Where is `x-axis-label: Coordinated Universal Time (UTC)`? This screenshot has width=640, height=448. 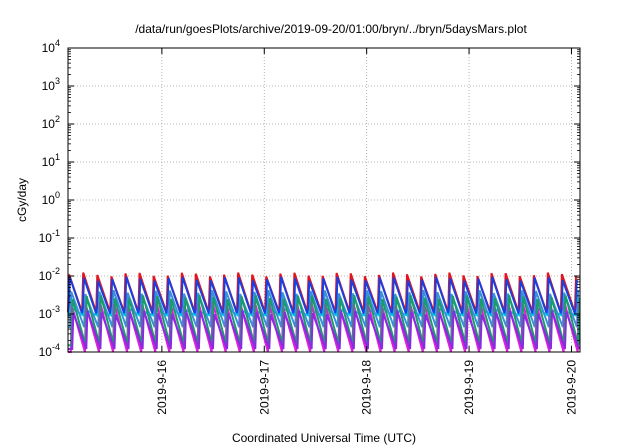 x-axis-label: Coordinated Universal Time (UTC) is located at coordinates (324, 438).